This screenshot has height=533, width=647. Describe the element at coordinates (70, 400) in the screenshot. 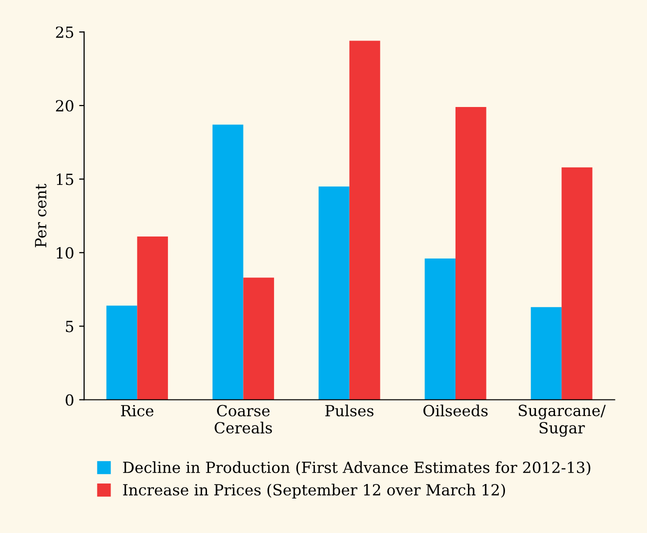

I see `y-tick-label: 0` at that location.